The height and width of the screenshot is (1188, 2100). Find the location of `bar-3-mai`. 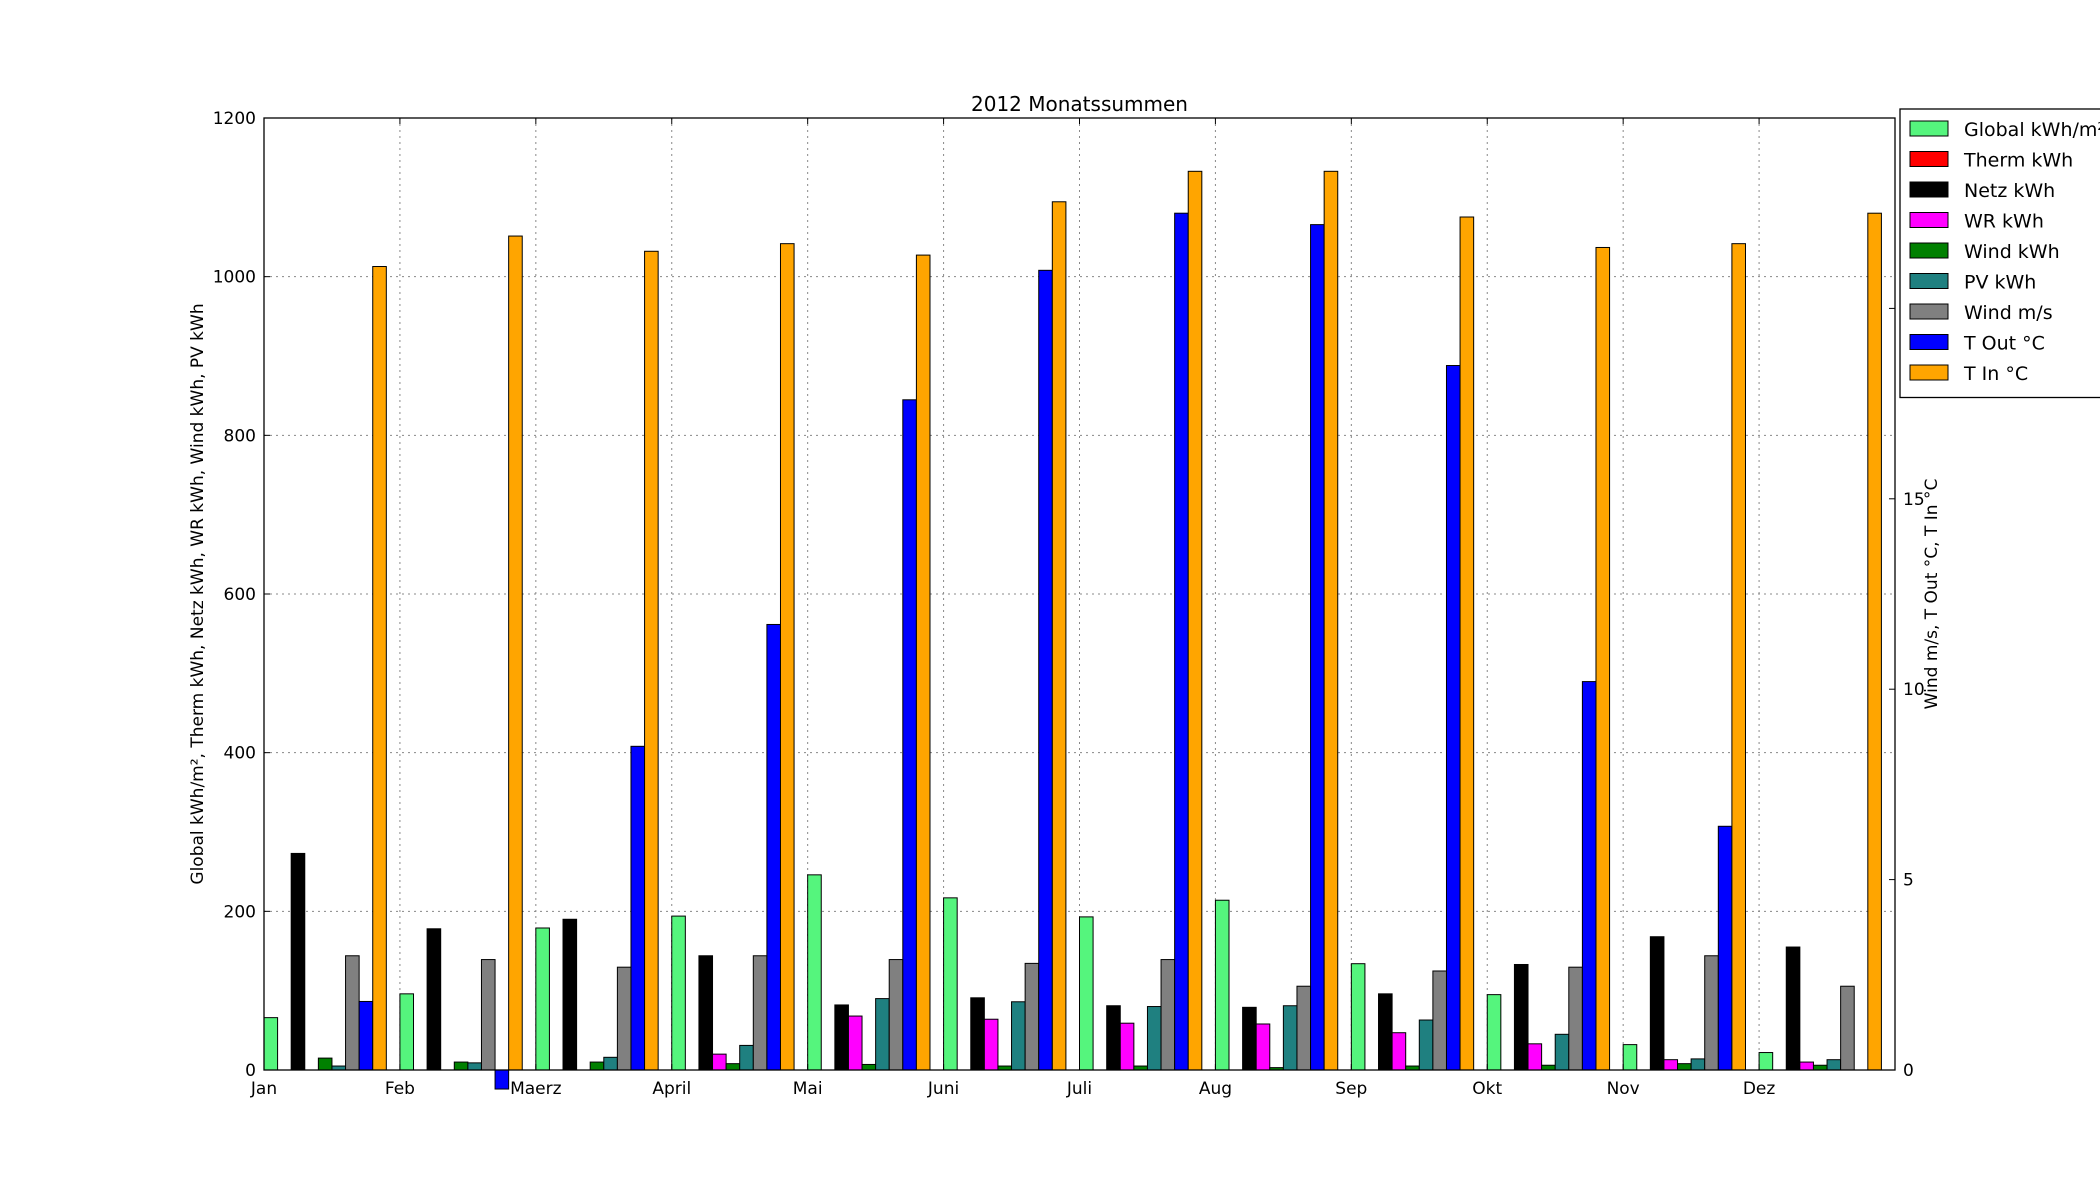

bar-3-mai is located at coordinates (841, 1037).